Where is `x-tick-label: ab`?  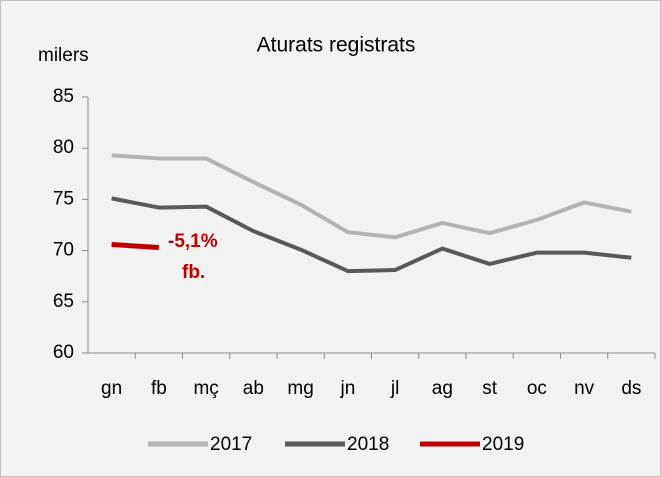 x-tick-label: ab is located at coordinates (253, 388).